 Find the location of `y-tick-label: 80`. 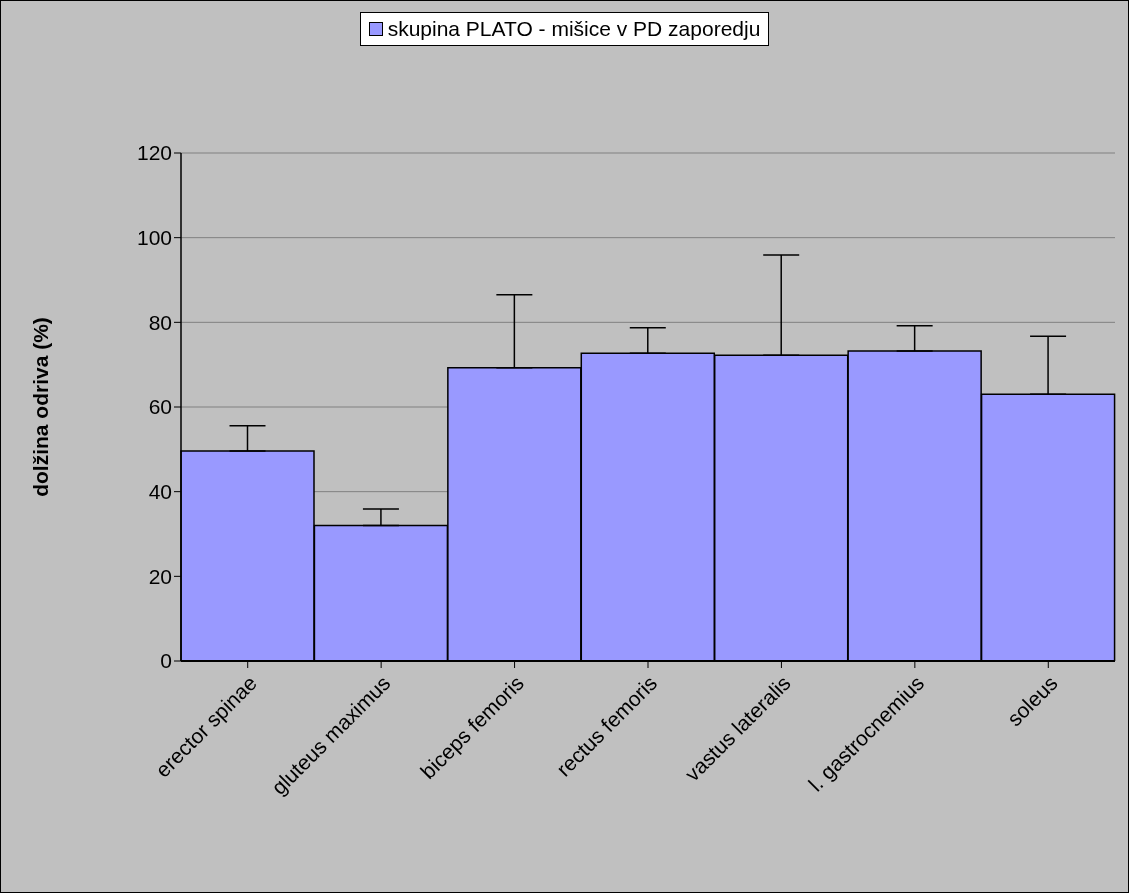

y-tick-label: 80 is located at coordinates (160, 322).